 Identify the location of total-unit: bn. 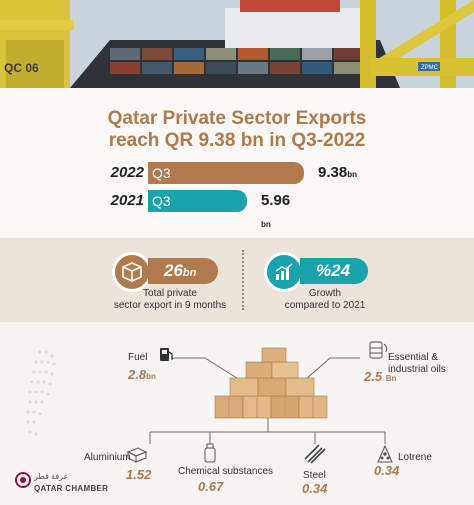
(189, 273).